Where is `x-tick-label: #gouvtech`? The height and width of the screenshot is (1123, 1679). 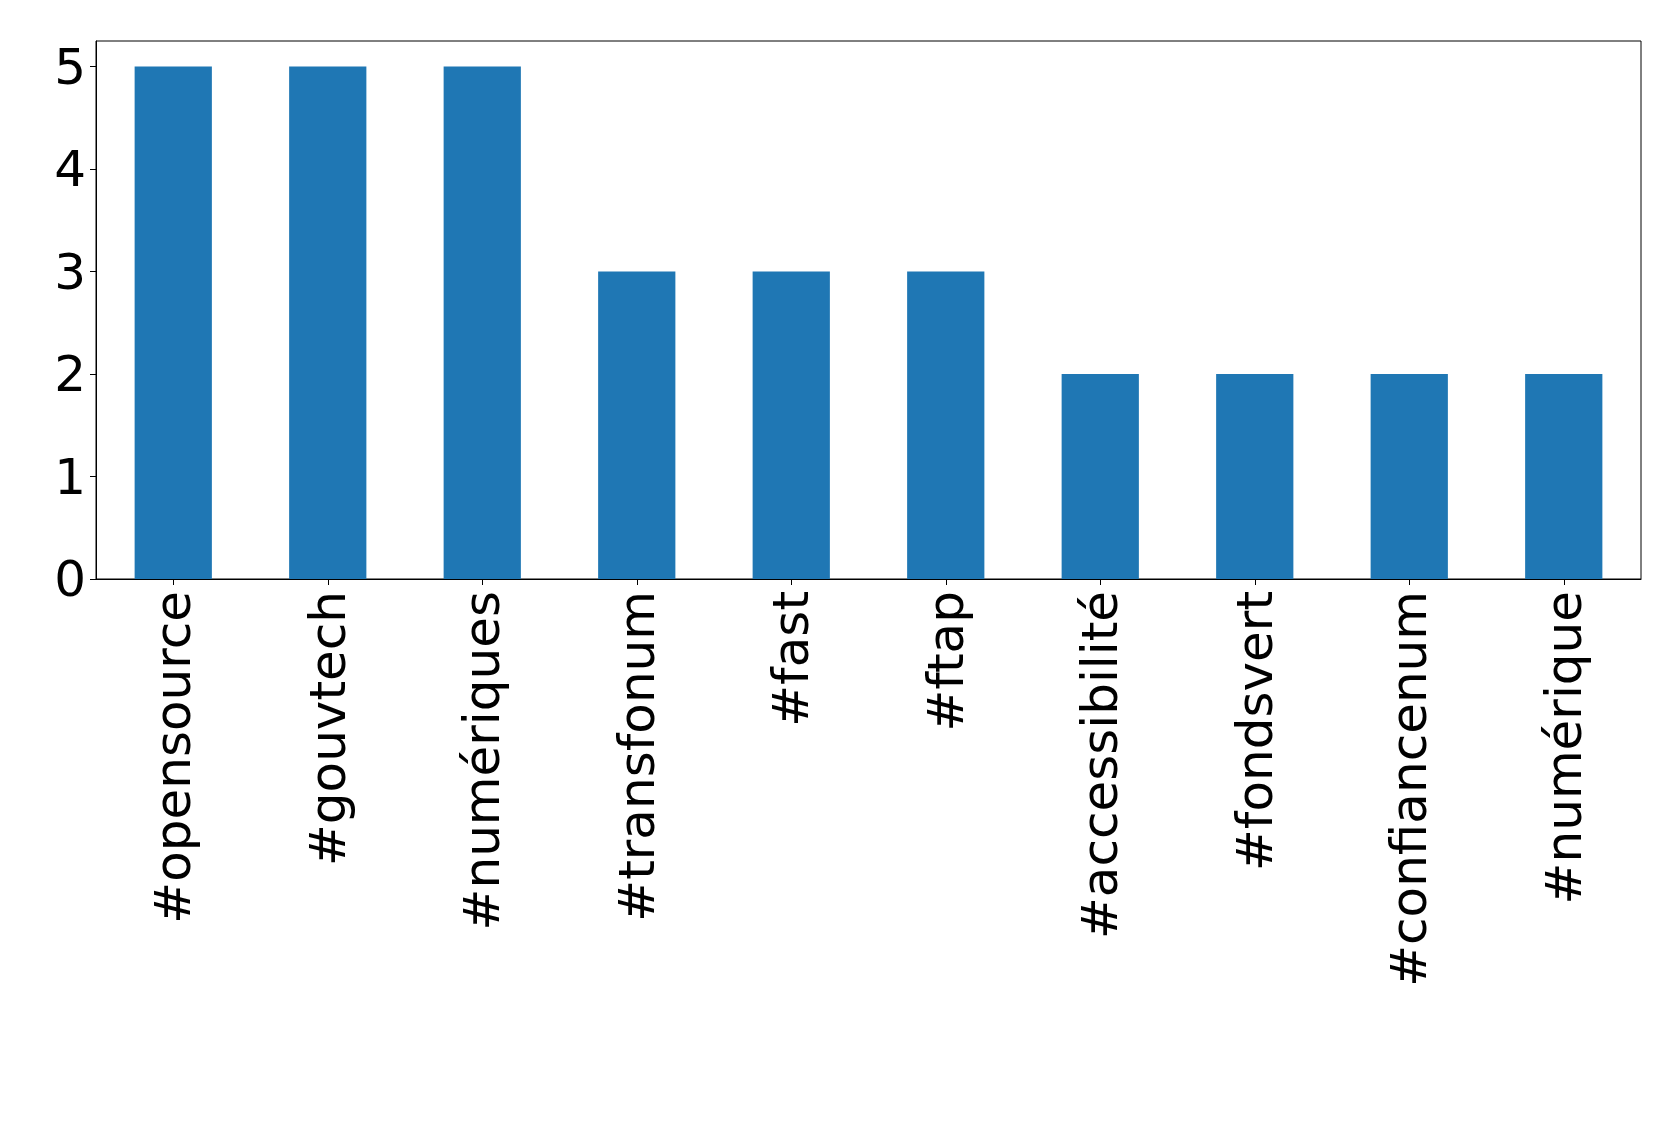
x-tick-label: #gouvtech is located at coordinates (327, 729).